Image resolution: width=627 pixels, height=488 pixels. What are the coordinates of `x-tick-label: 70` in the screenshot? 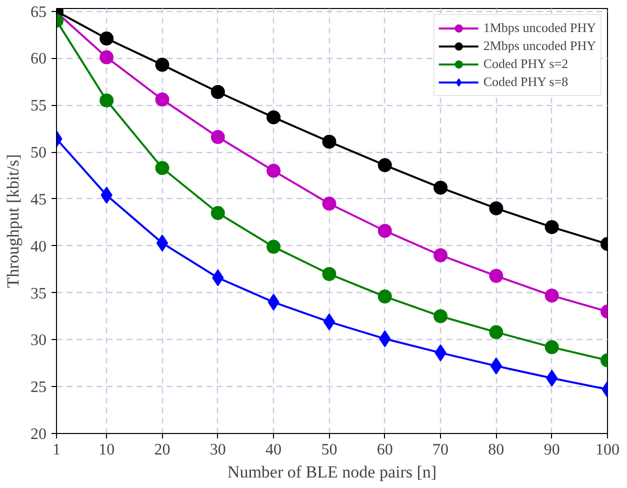 It's located at (440, 450).